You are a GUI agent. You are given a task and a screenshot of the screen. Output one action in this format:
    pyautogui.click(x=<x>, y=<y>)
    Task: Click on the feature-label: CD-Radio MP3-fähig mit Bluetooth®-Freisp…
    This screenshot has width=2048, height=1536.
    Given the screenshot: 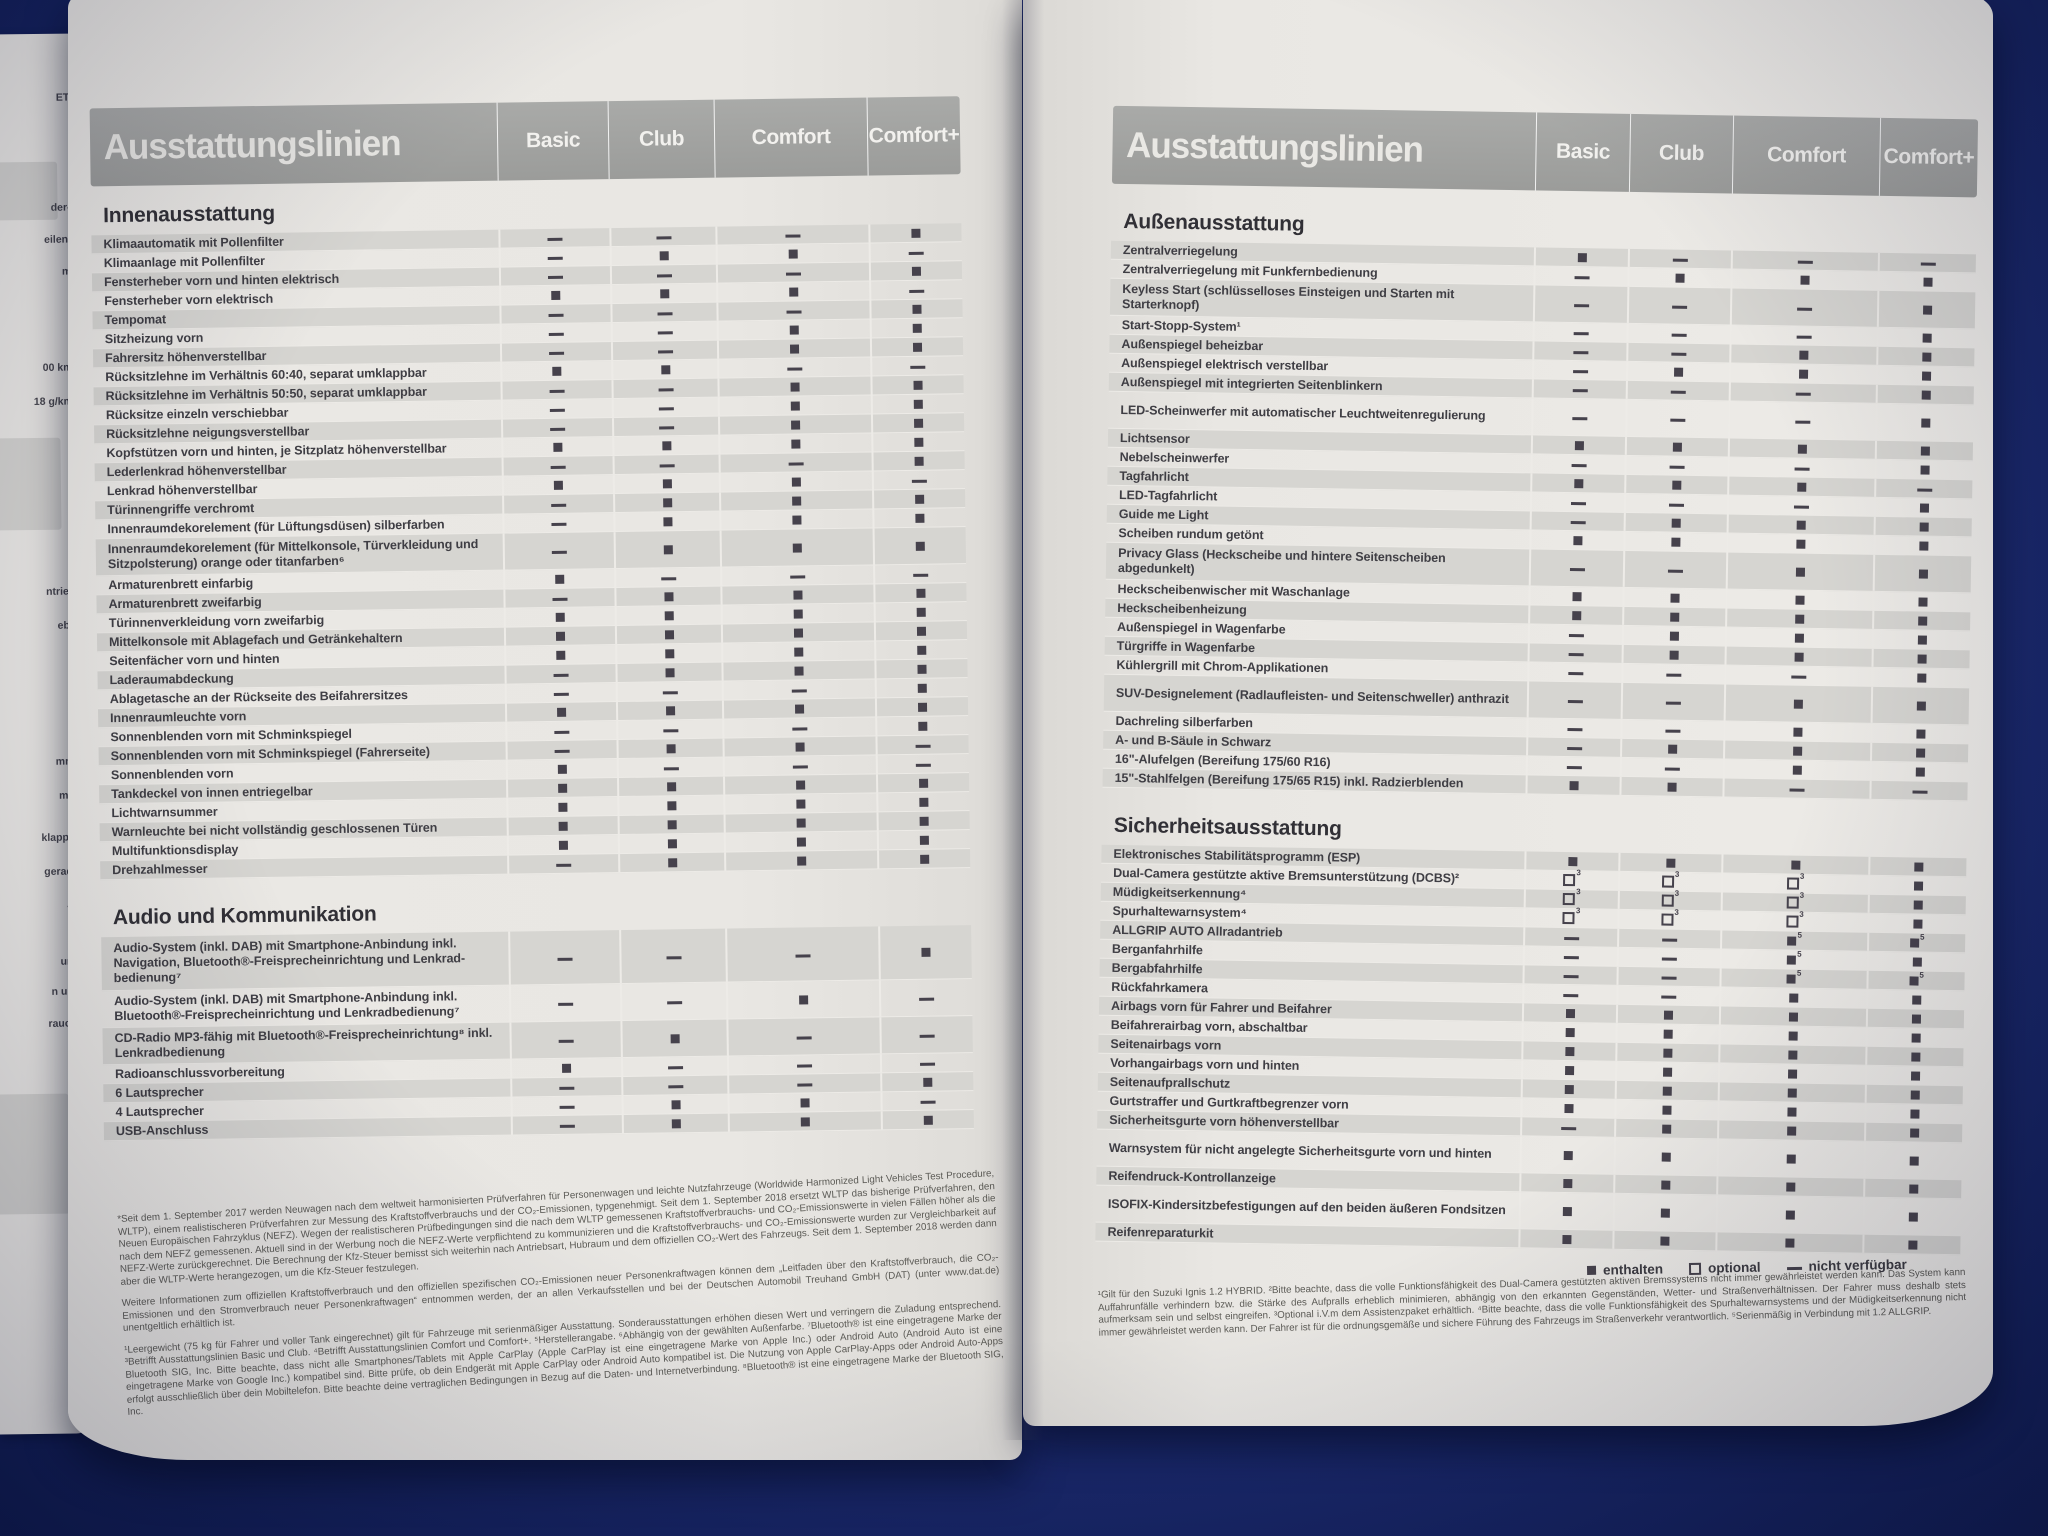 What is the action you would take?
    pyautogui.click(x=303, y=1043)
    